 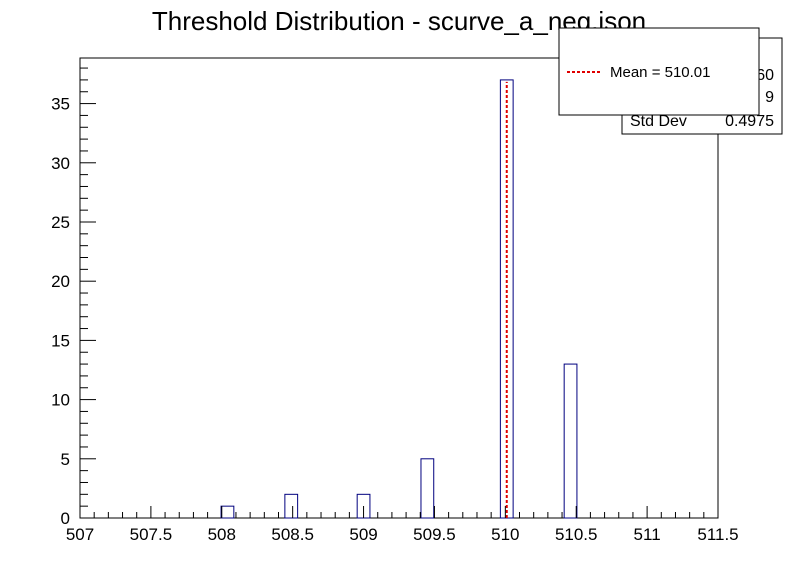 What do you see at coordinates (65, 459) in the screenshot?
I see `y-tick-label: 5` at bounding box center [65, 459].